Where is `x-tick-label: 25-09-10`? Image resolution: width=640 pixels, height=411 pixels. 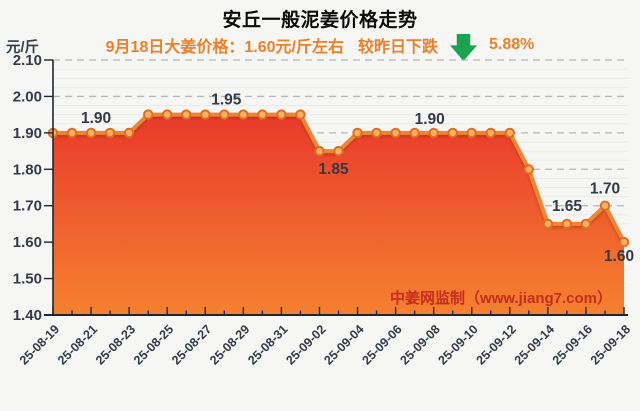 x-tick-label: 25-09-10 is located at coordinates (458, 344).